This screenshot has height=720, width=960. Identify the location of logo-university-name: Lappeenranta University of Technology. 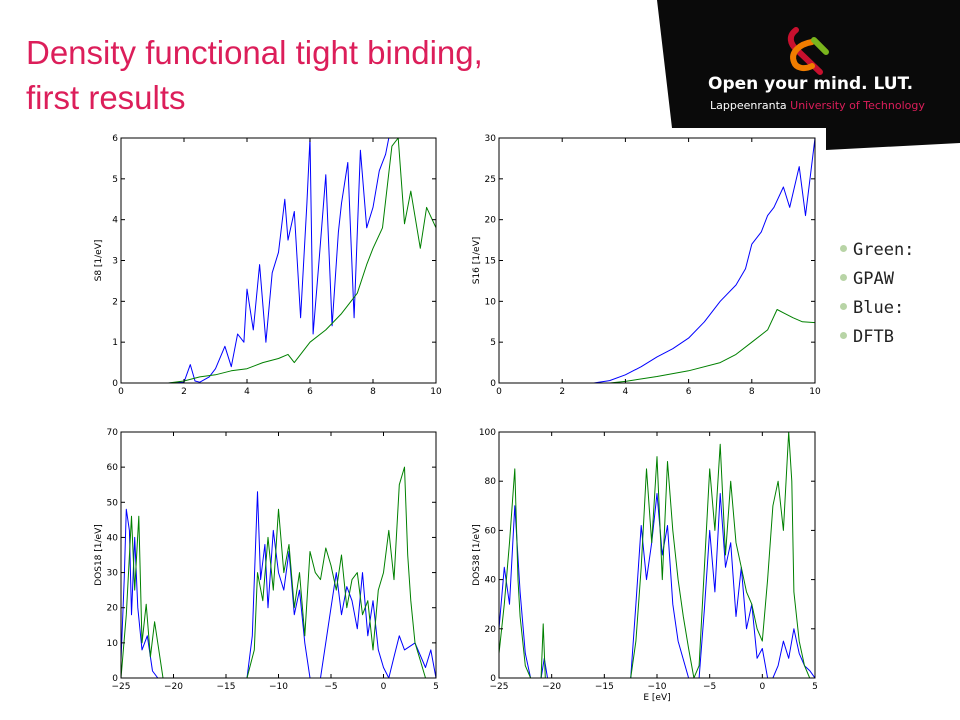
(817, 105).